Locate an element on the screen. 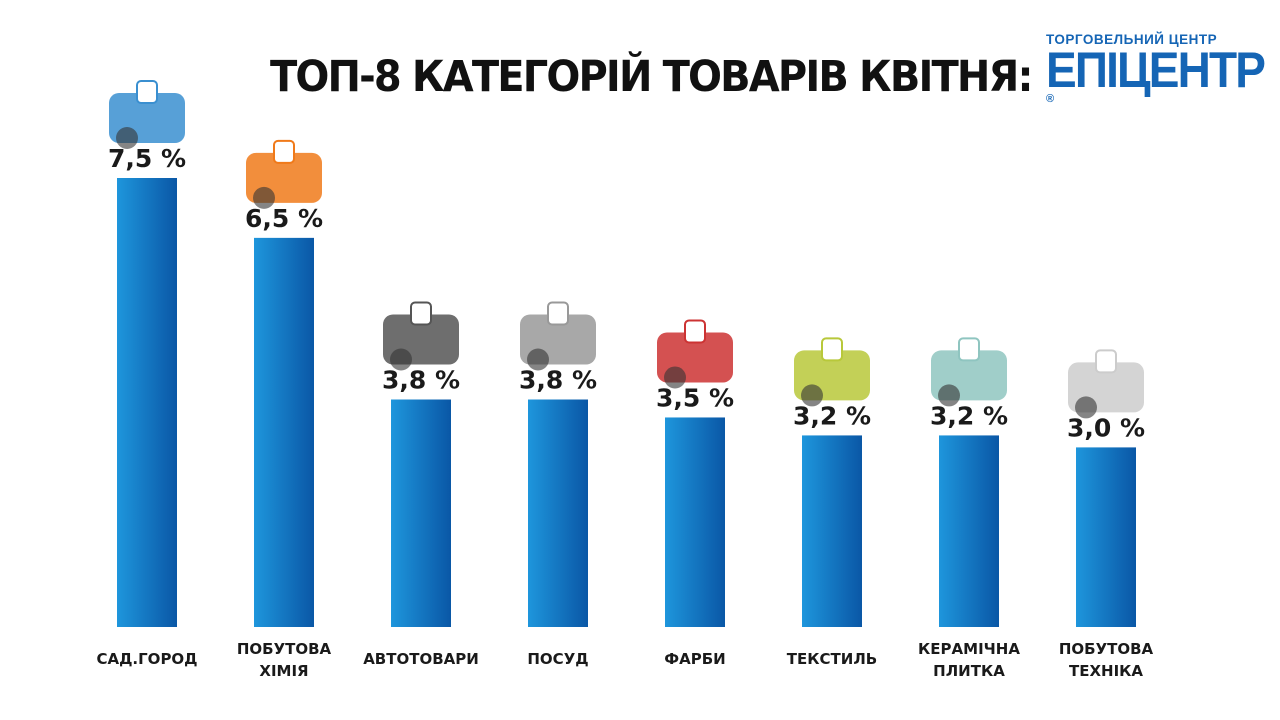 This screenshot has width=1280, height=720. value-label: 3,5 % is located at coordinates (695, 397).